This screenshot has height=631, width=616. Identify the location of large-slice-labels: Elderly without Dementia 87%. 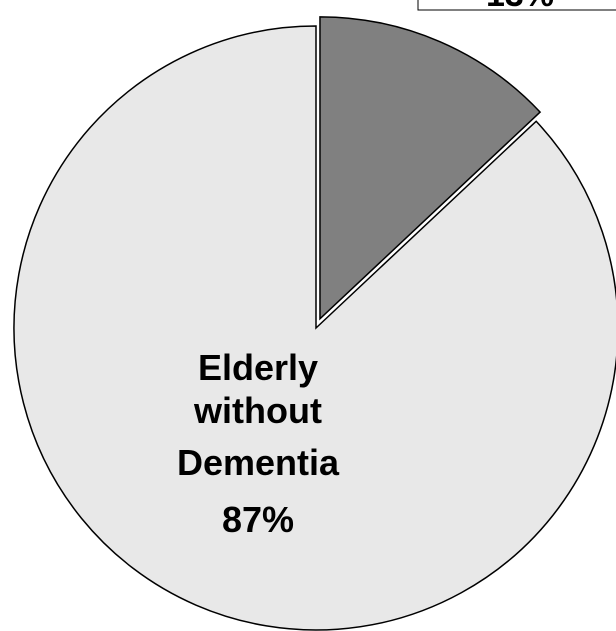
(258, 443).